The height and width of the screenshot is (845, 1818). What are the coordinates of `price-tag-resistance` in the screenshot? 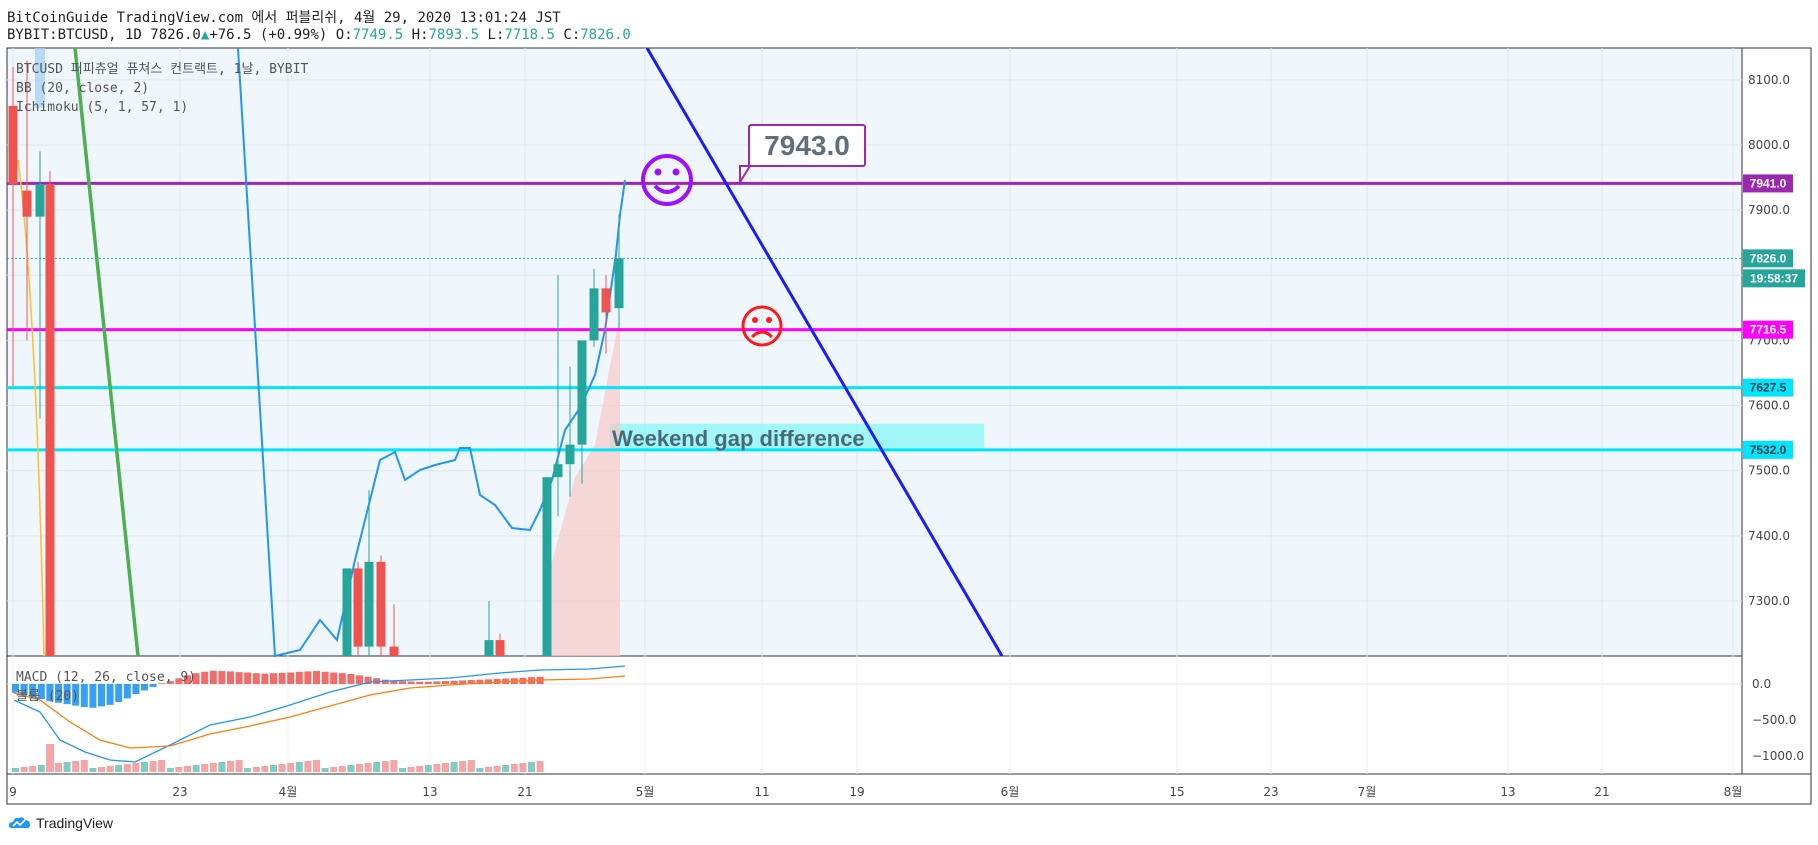 It's located at (1768, 183).